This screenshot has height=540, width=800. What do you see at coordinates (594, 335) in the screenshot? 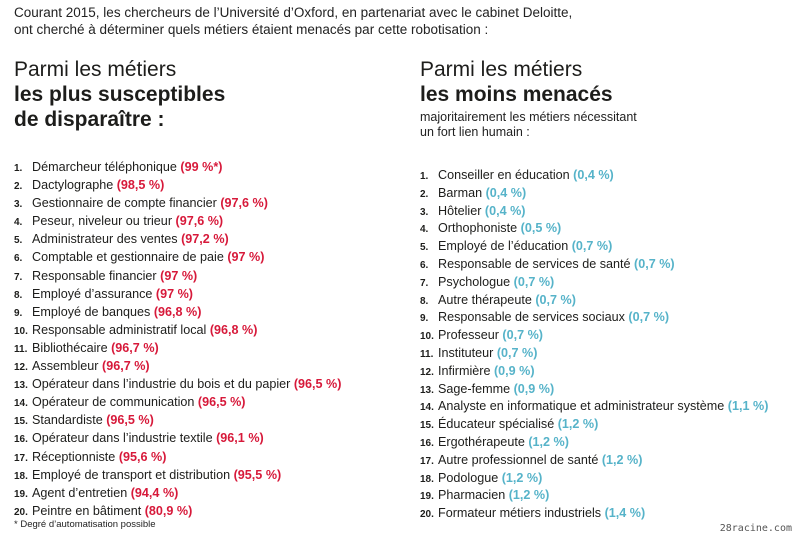
I see `list-item: 10. Professeur (0,7 %)` at bounding box center [594, 335].